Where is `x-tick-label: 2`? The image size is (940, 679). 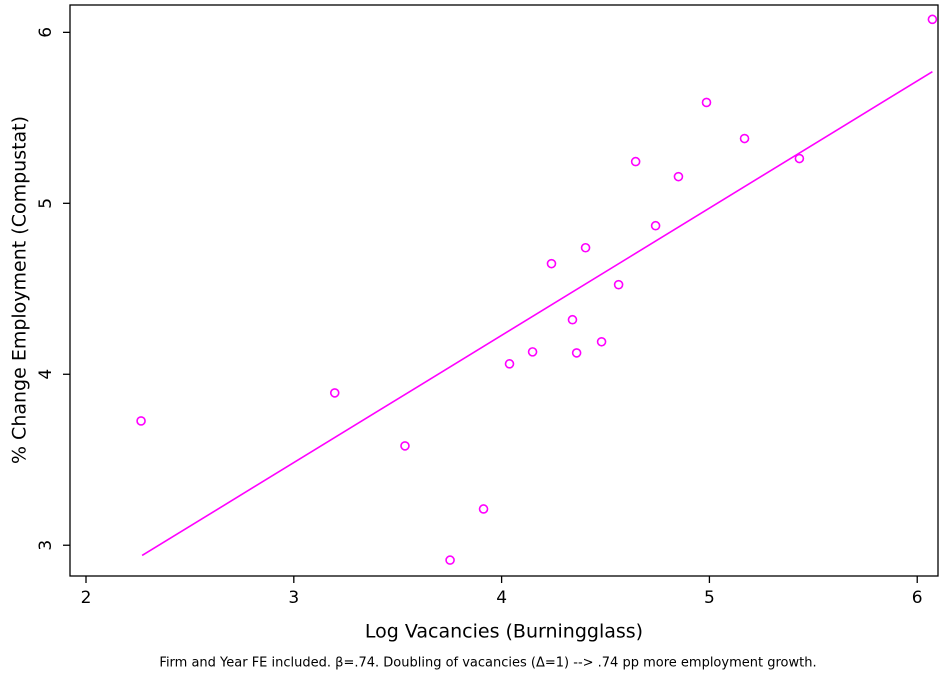
x-tick-label: 2 is located at coordinates (86, 598).